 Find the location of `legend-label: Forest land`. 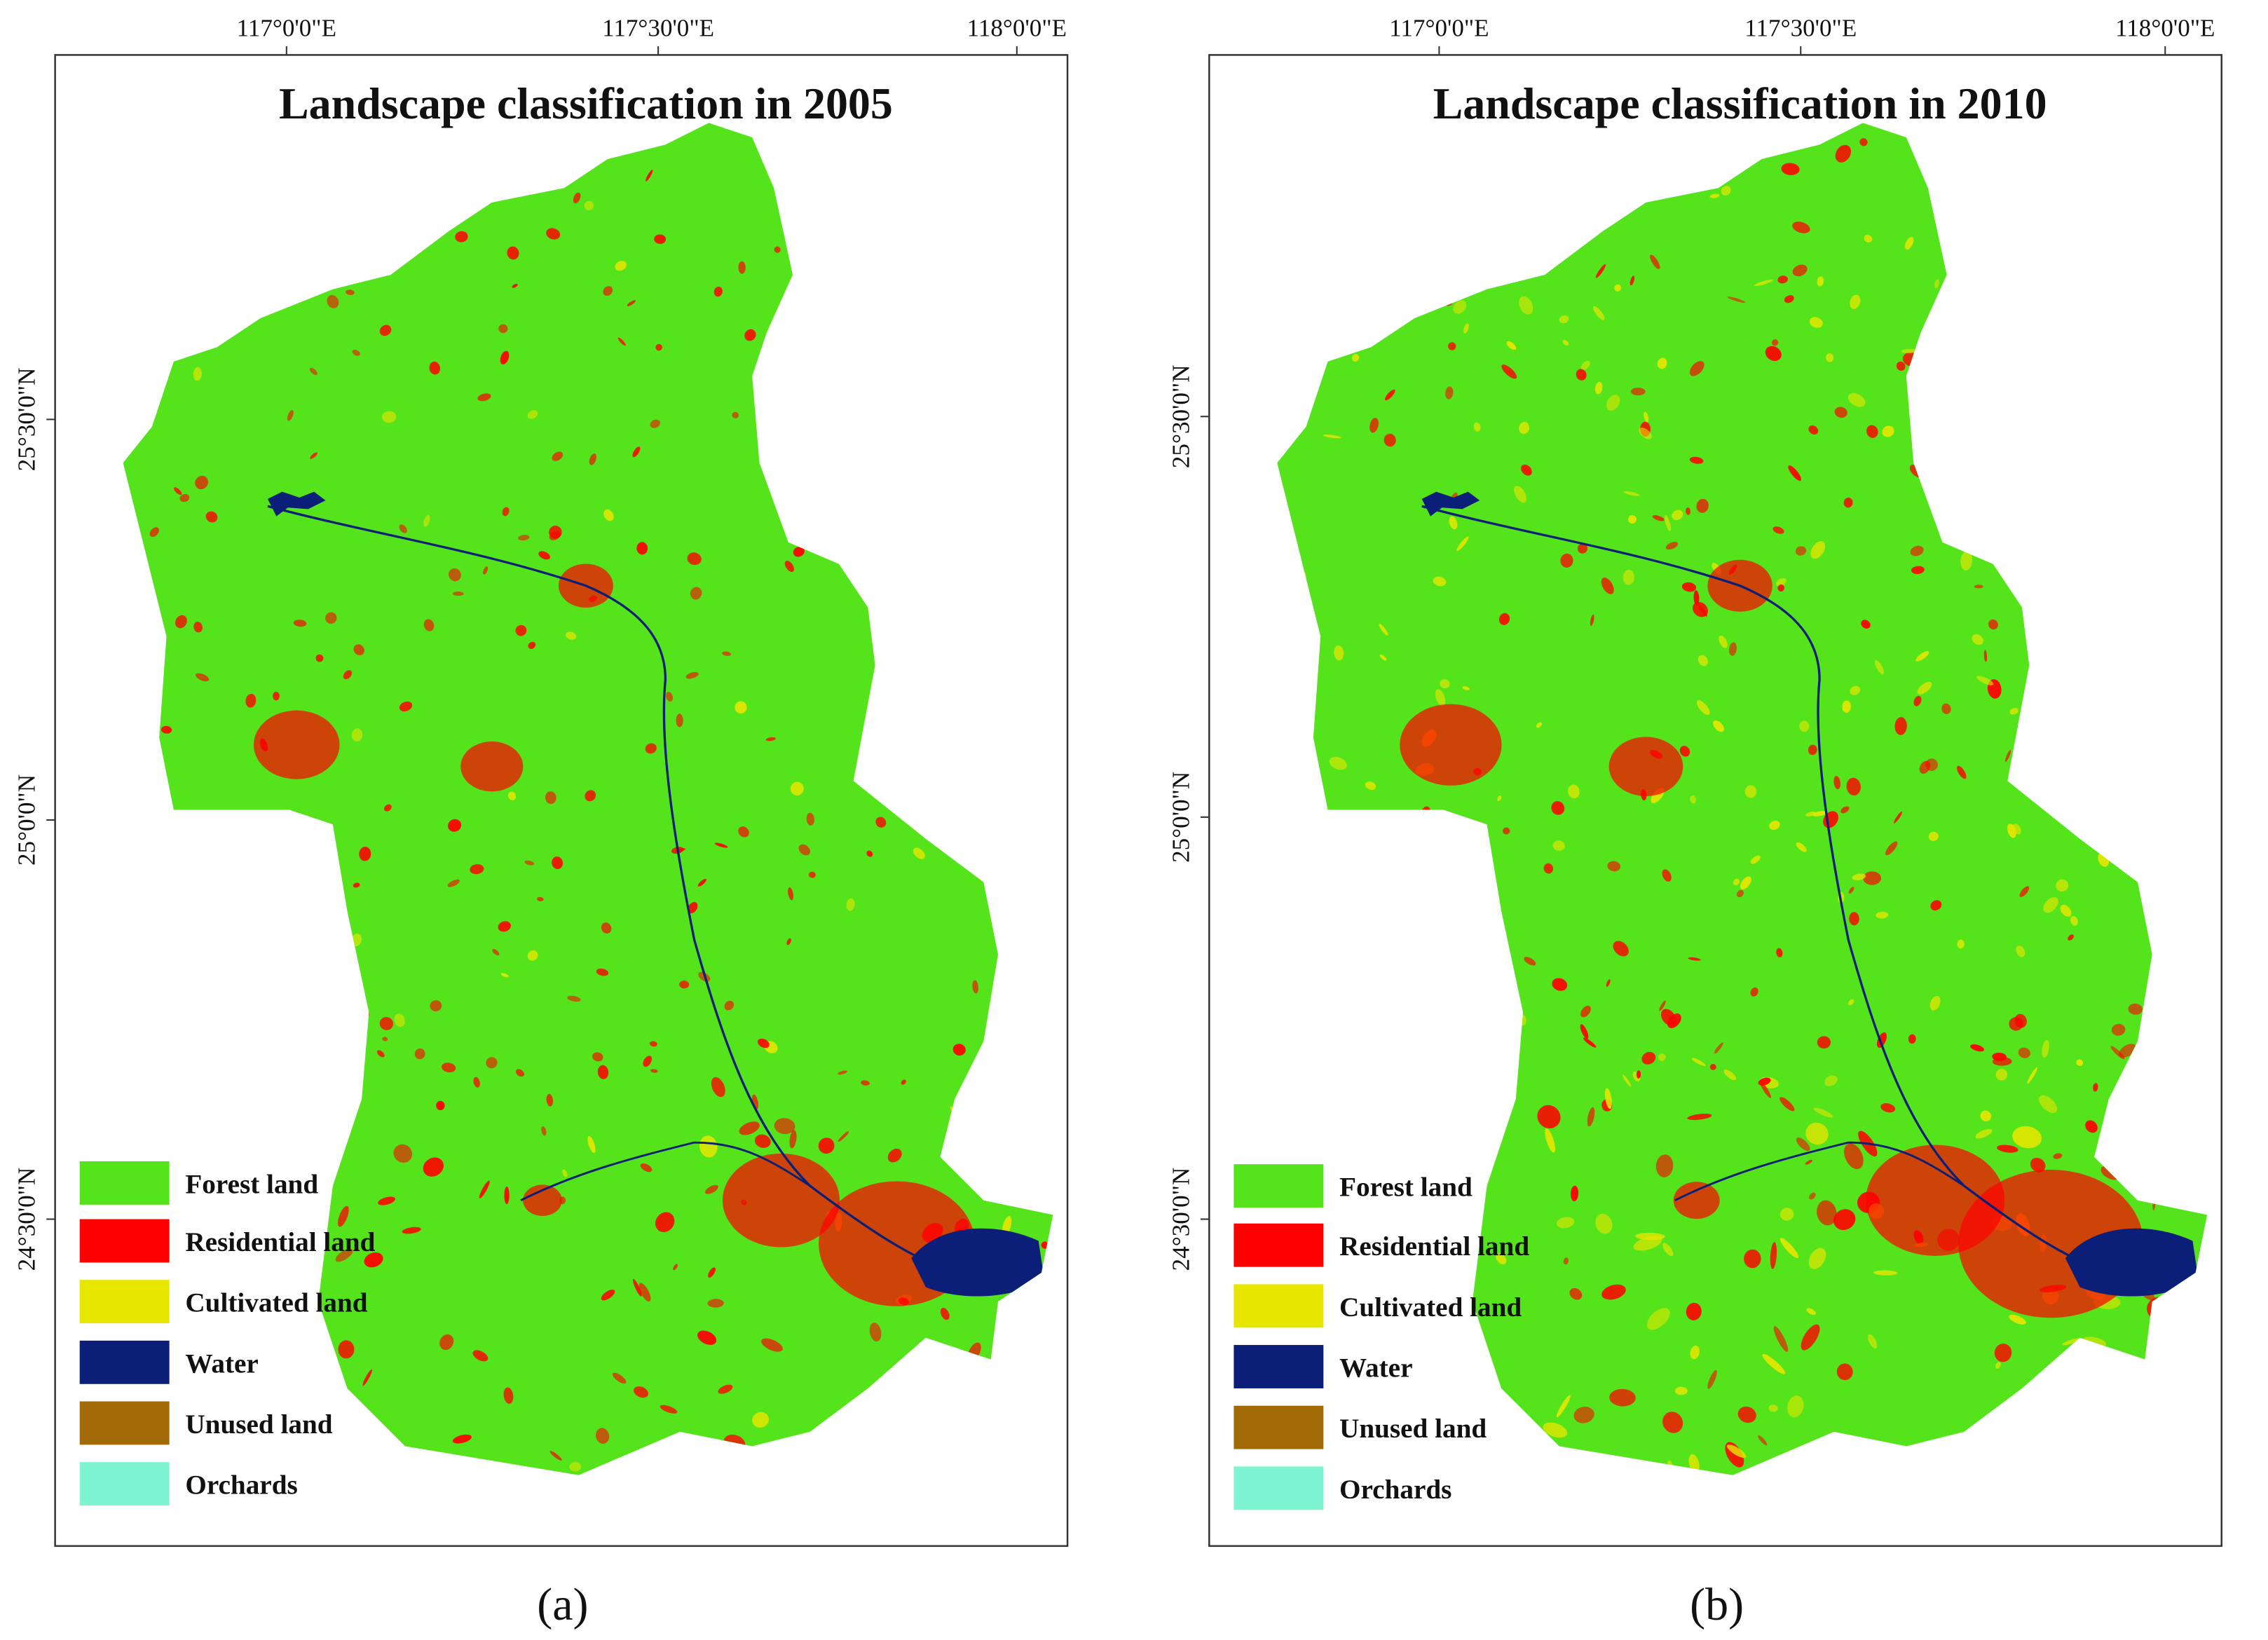

legend-label: Forest land is located at coordinates (1406, 1188).